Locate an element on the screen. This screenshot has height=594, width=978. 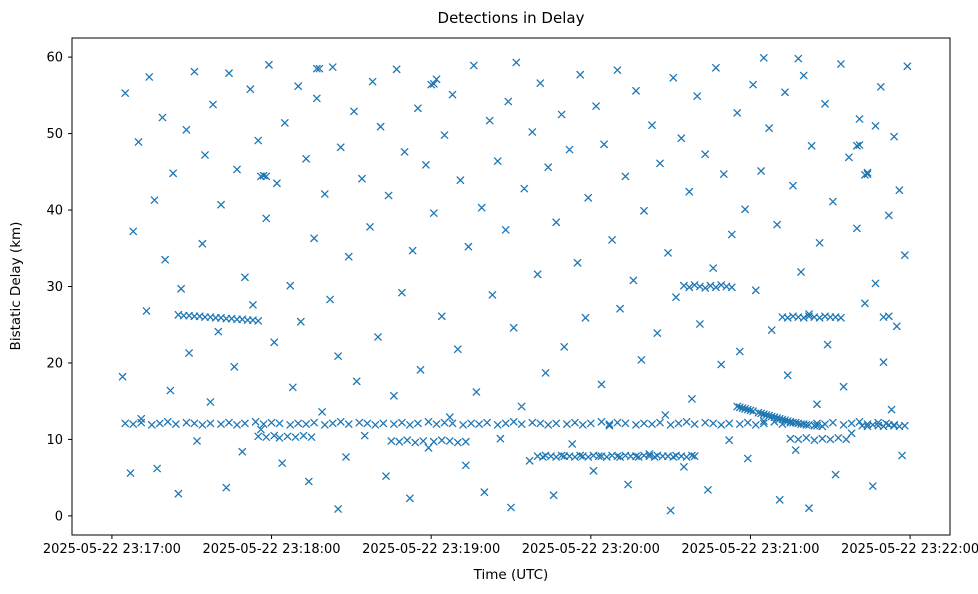
y-tick-label: 40 is located at coordinates (54, 211).